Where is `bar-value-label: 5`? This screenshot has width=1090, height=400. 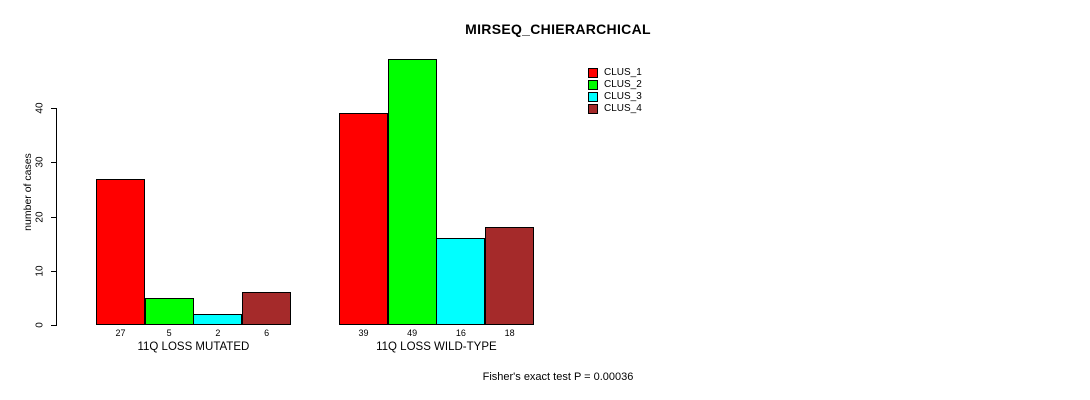
bar-value-label: 5 is located at coordinates (169, 333).